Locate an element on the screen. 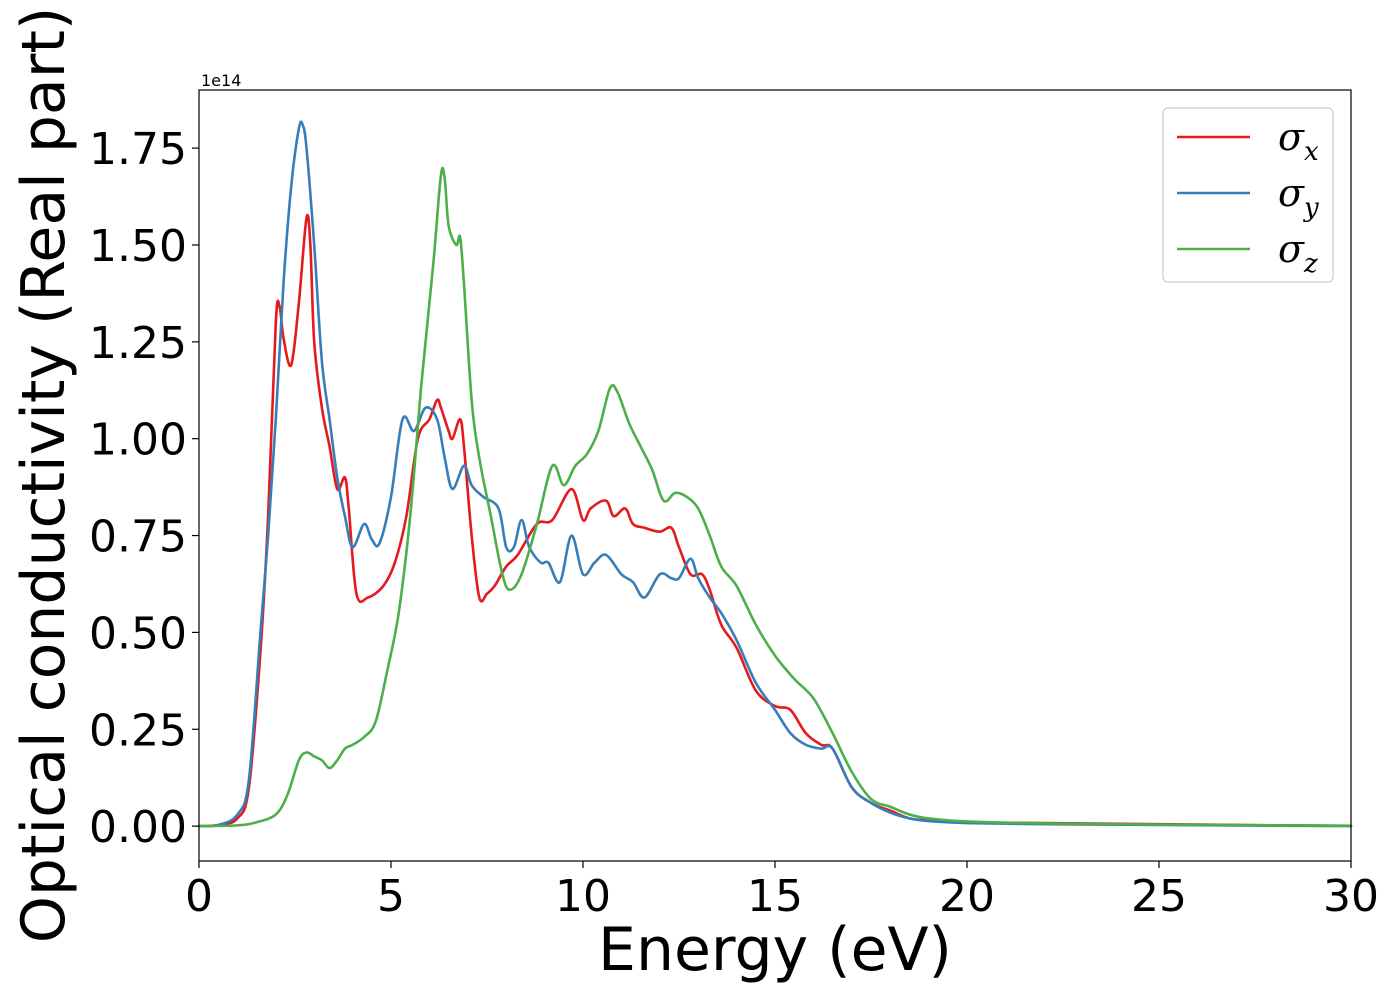 This screenshot has width=1400, height=1000. y-axis: 0.00 0.25 0.50 0.75 1.00 1.25 1.50 1.75 is located at coordinates (144, 488).